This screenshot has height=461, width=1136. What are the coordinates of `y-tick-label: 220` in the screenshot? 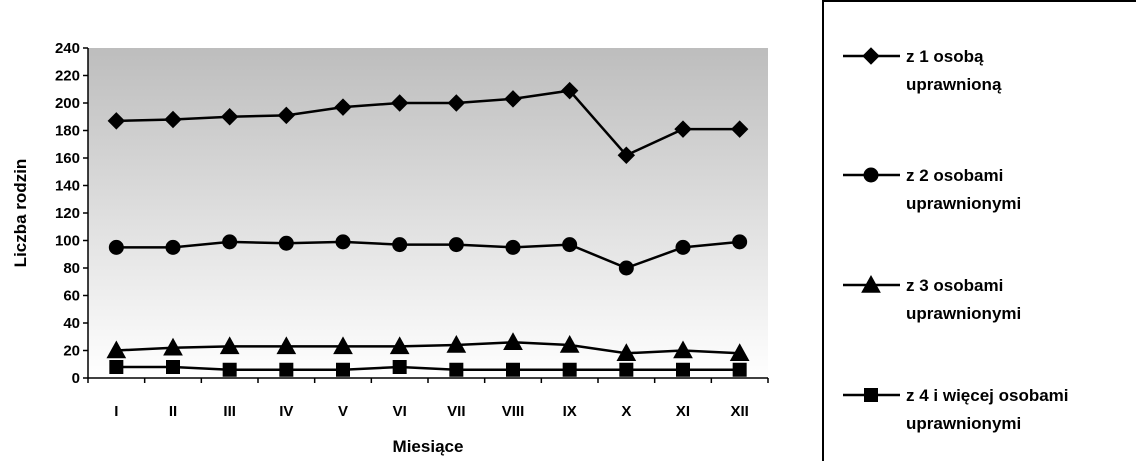 It's located at (67, 76).